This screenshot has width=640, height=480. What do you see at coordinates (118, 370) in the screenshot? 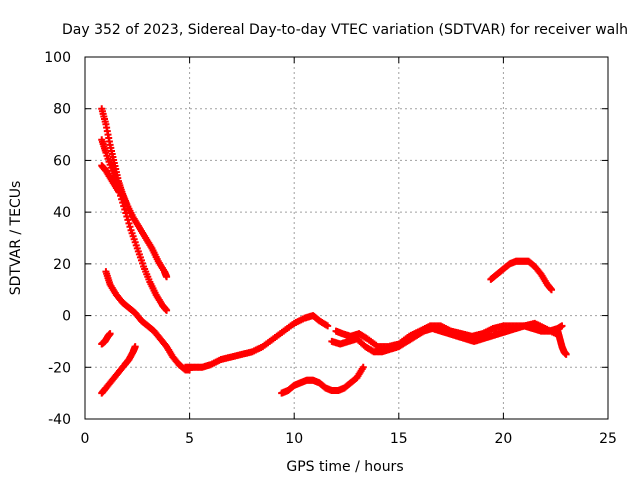
I see `series-arc-bottom-left` at bounding box center [118, 370].